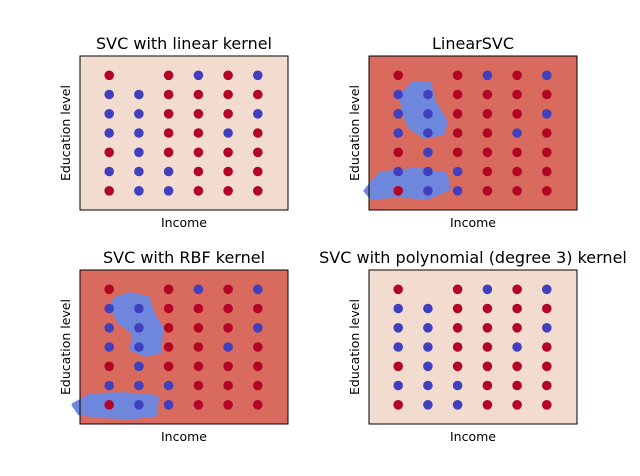 This screenshot has width=640, height=476. I want to click on subplot-title: LinearSVC, so click(473, 43).